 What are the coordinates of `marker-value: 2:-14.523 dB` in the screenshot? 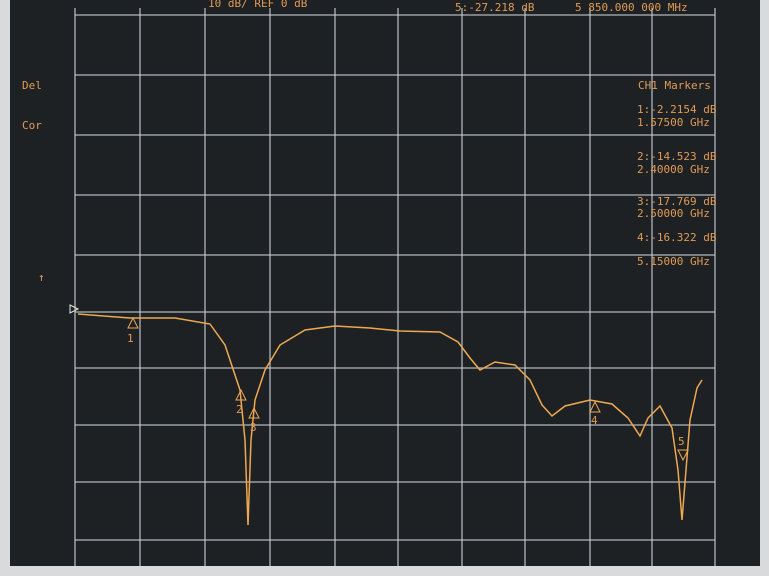 It's located at (677, 156).